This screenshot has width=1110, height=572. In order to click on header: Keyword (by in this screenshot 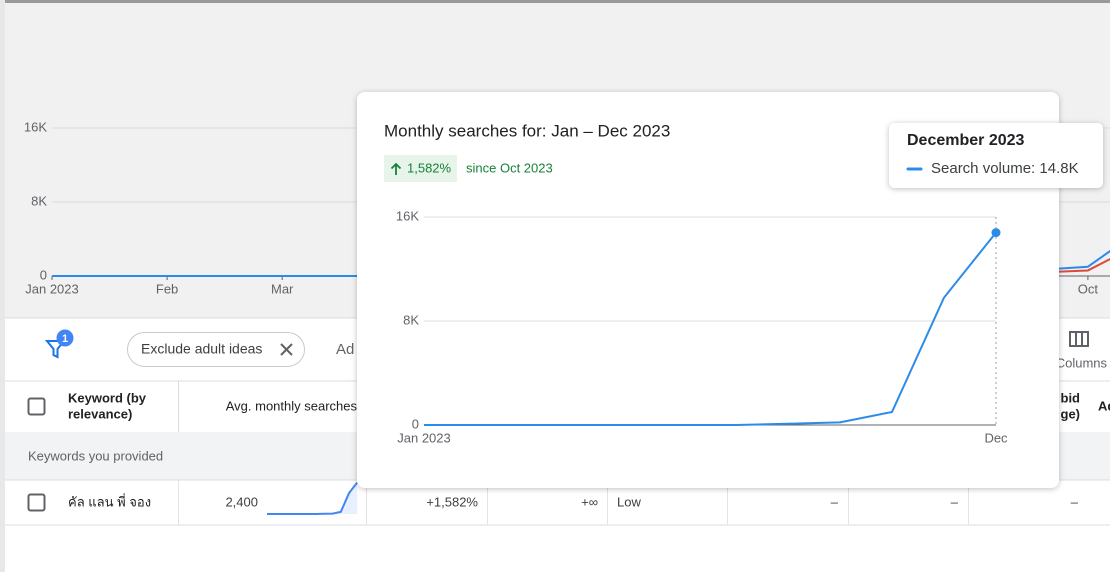, I will do `click(107, 397)`.